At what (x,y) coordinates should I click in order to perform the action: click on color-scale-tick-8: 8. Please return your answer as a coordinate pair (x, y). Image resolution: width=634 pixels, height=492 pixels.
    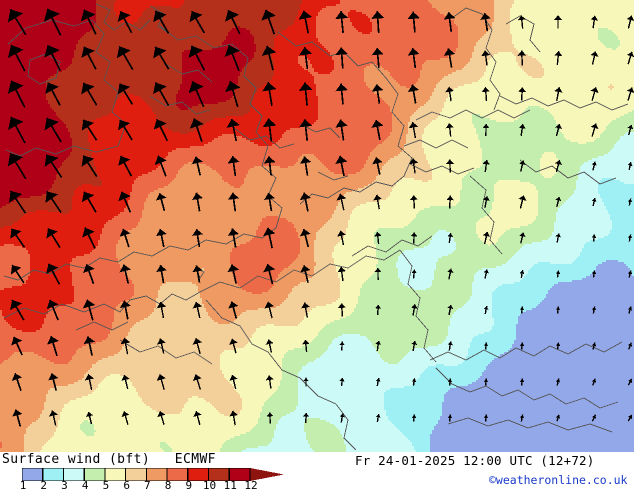
    Looking at the image, I should click on (168, 485).